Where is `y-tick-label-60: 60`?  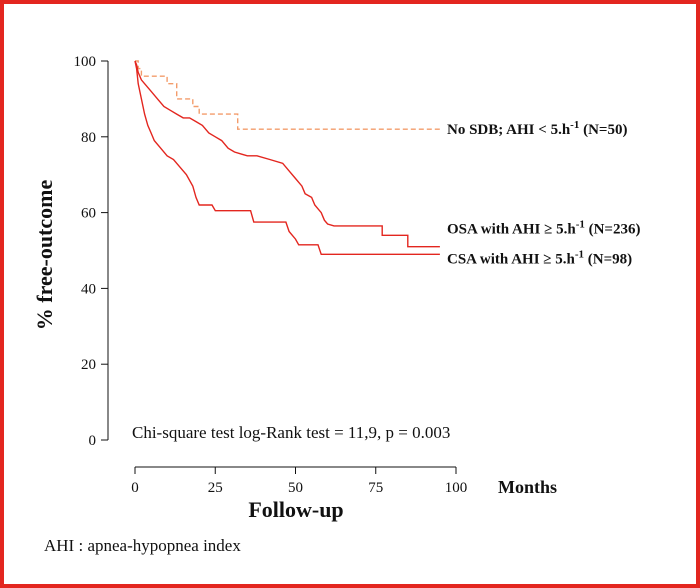 y-tick-label-60: 60 is located at coordinates (88, 214).